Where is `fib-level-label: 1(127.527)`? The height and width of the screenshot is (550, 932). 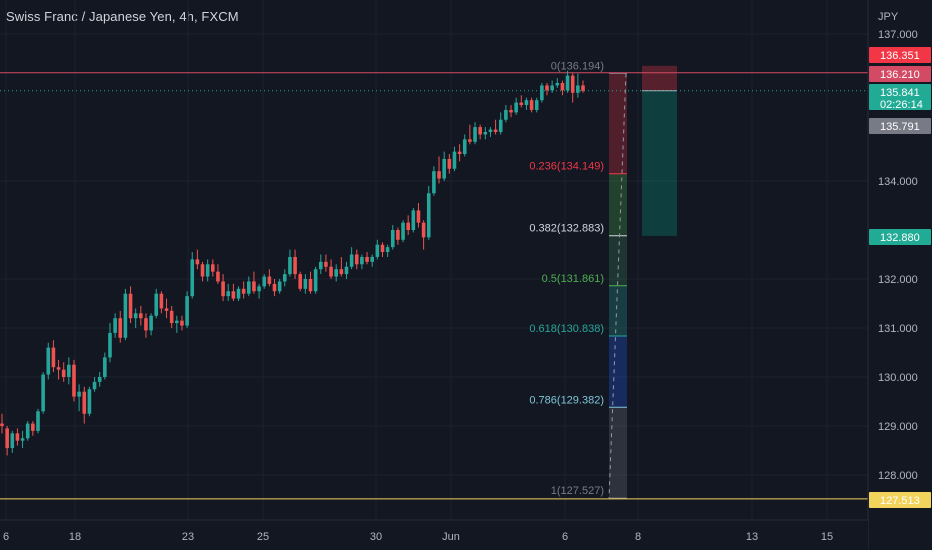
fib-level-label: 1(127.527) is located at coordinates (577, 491).